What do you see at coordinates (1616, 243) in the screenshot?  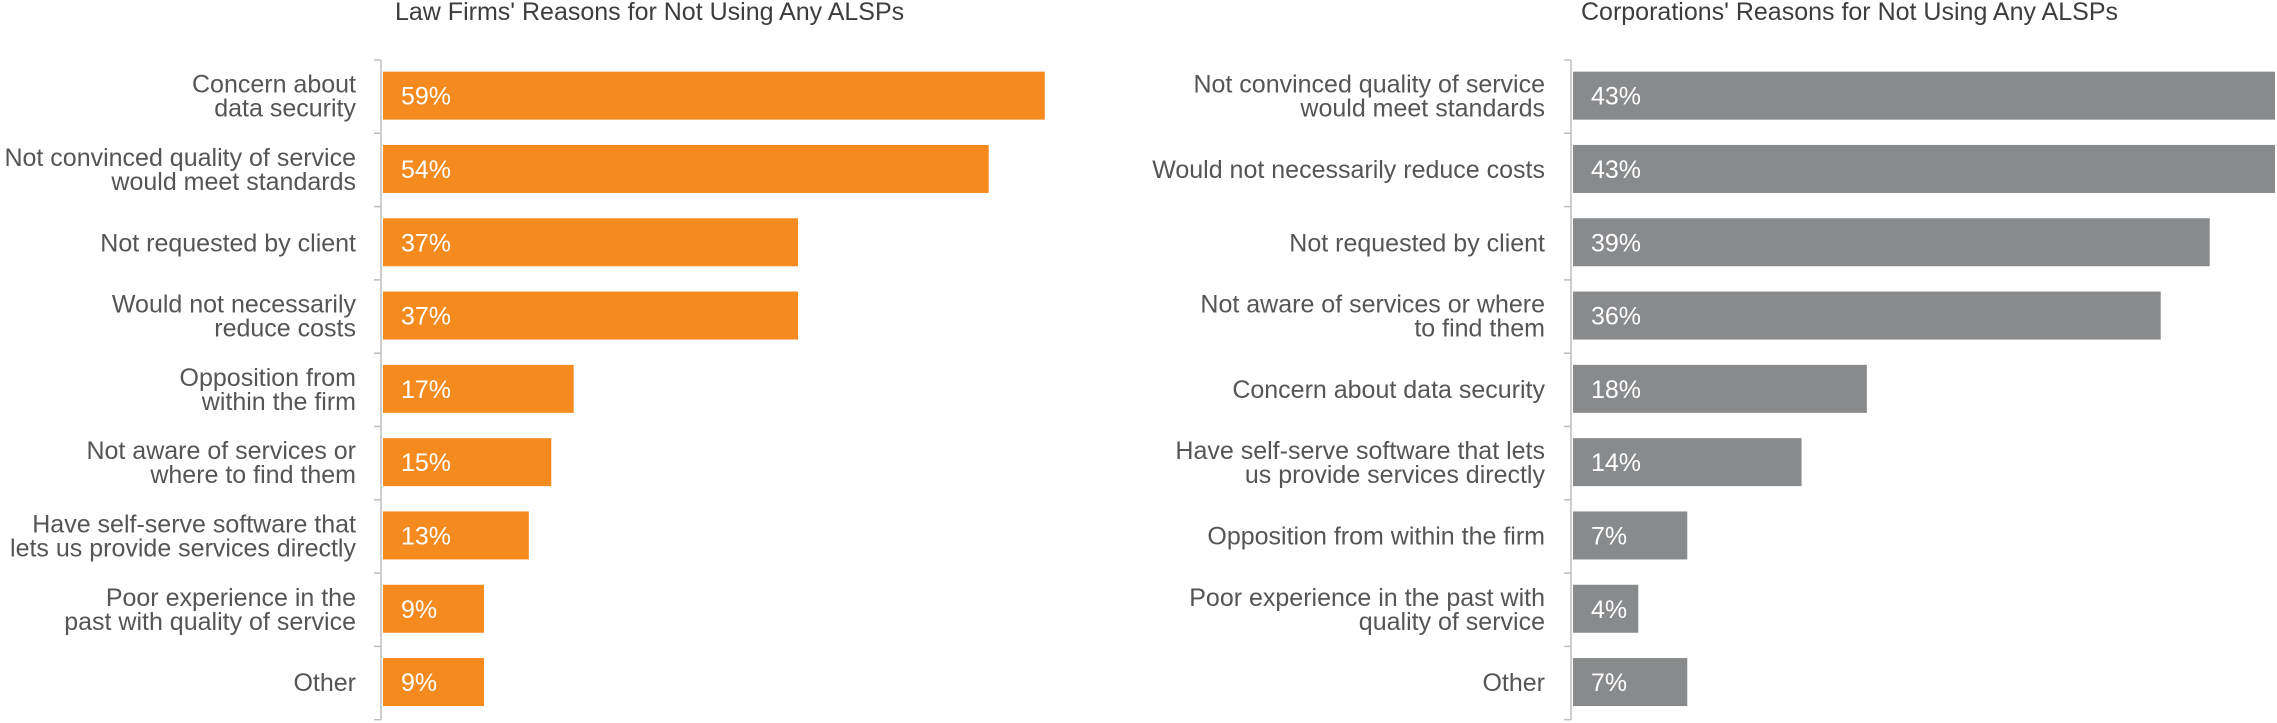 I see `corporations-value-label: 39%` at bounding box center [1616, 243].